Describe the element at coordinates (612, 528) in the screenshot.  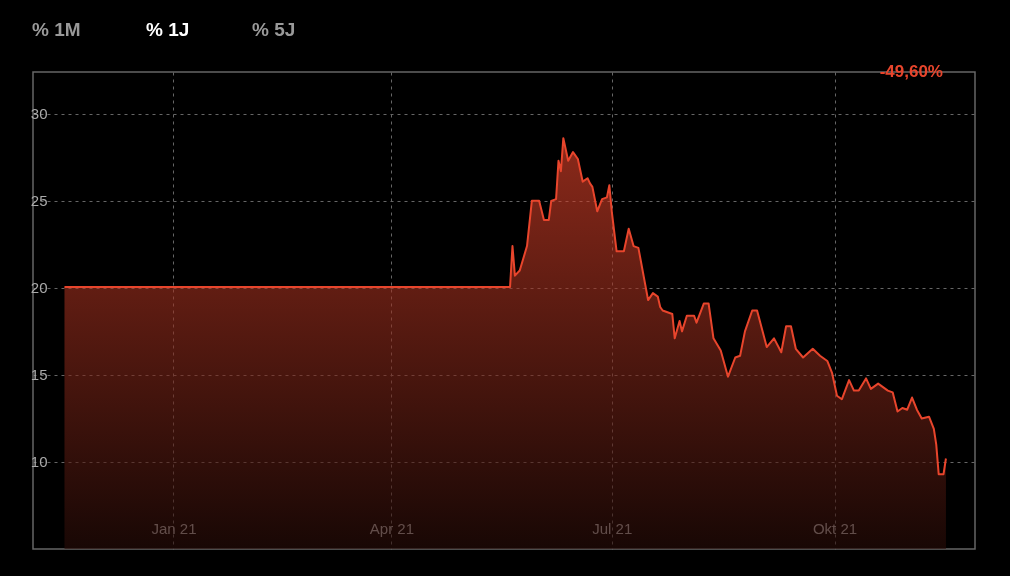
I see `x-tick-label: Jul 21` at that location.